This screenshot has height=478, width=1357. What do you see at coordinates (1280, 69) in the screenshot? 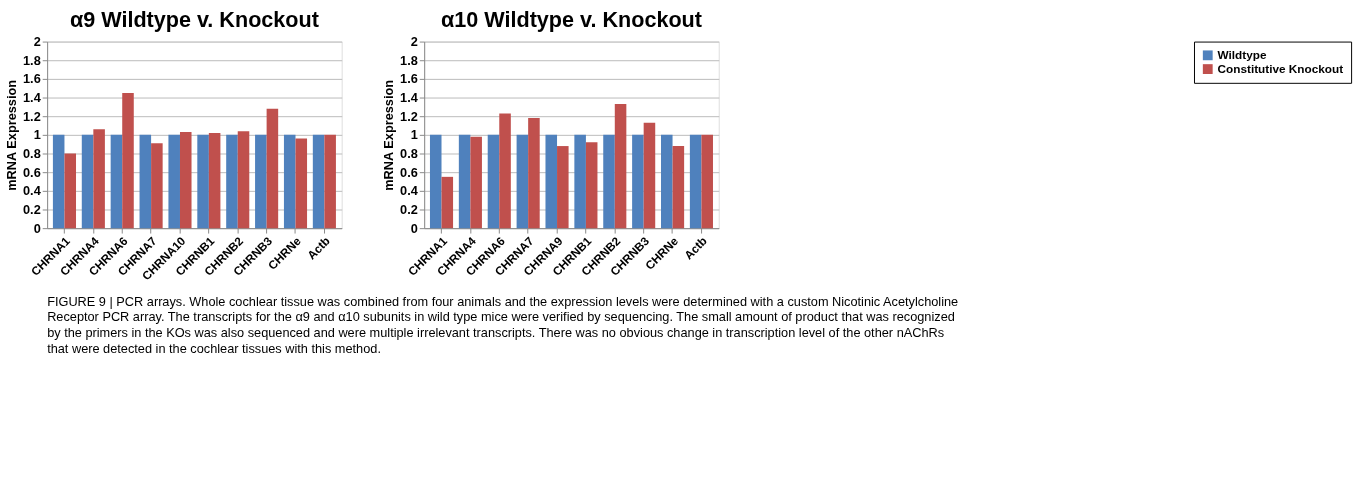
I see `legend-label: Constitutive Knockout` at bounding box center [1280, 69].